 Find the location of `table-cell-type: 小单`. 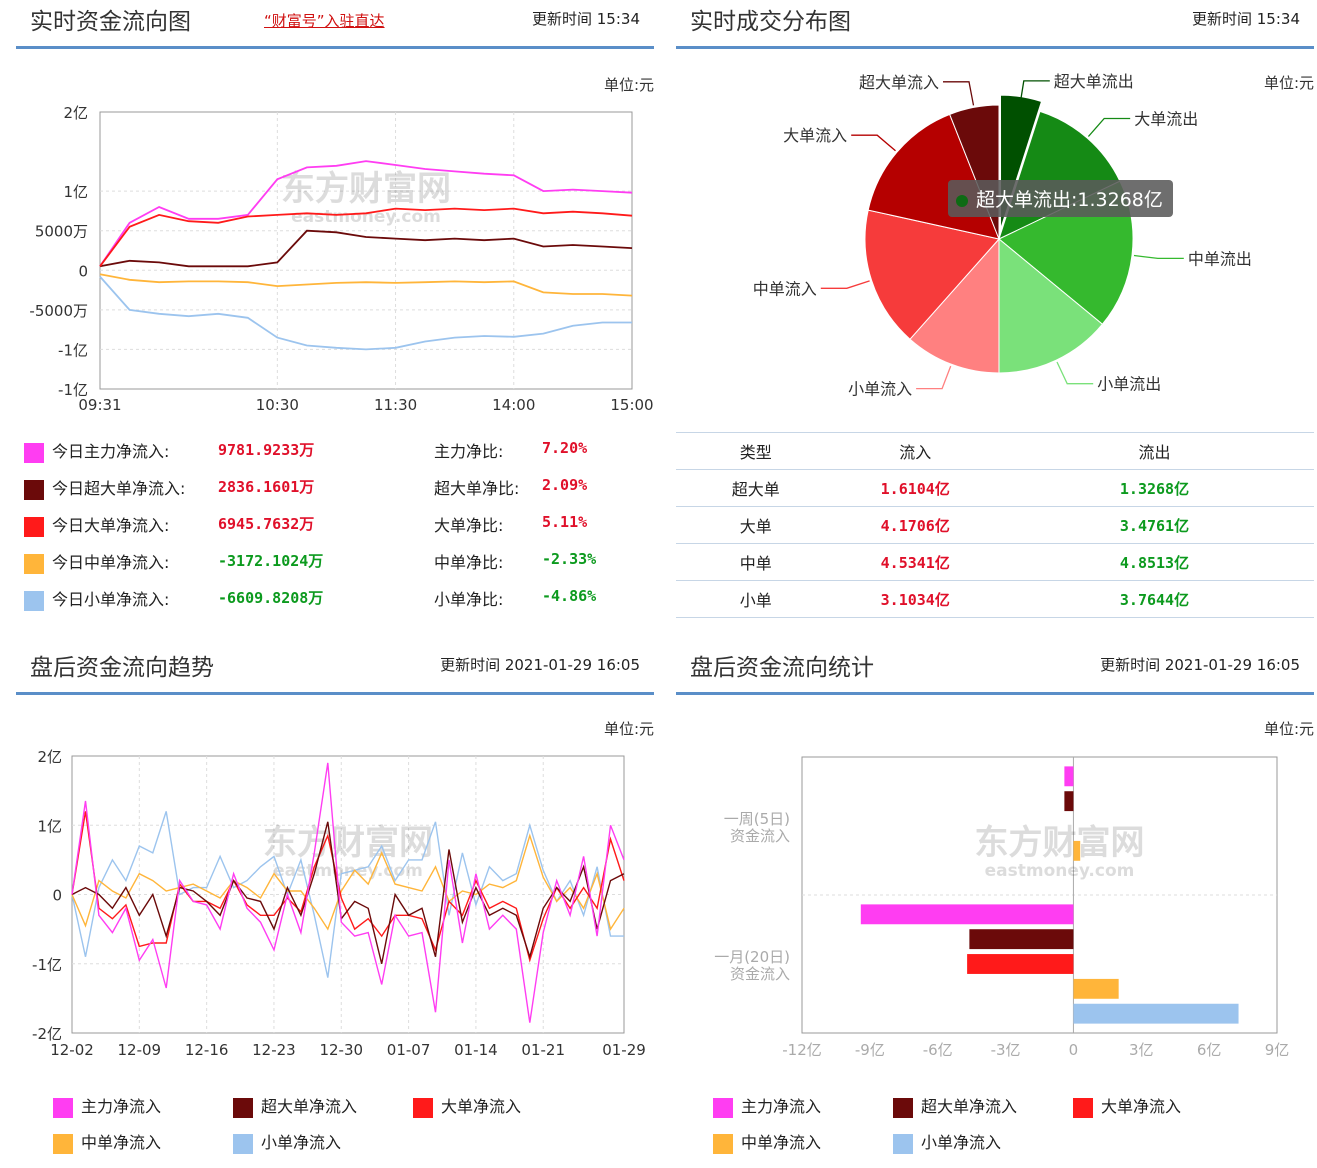

table-cell-type: 小单 is located at coordinates (756, 599).